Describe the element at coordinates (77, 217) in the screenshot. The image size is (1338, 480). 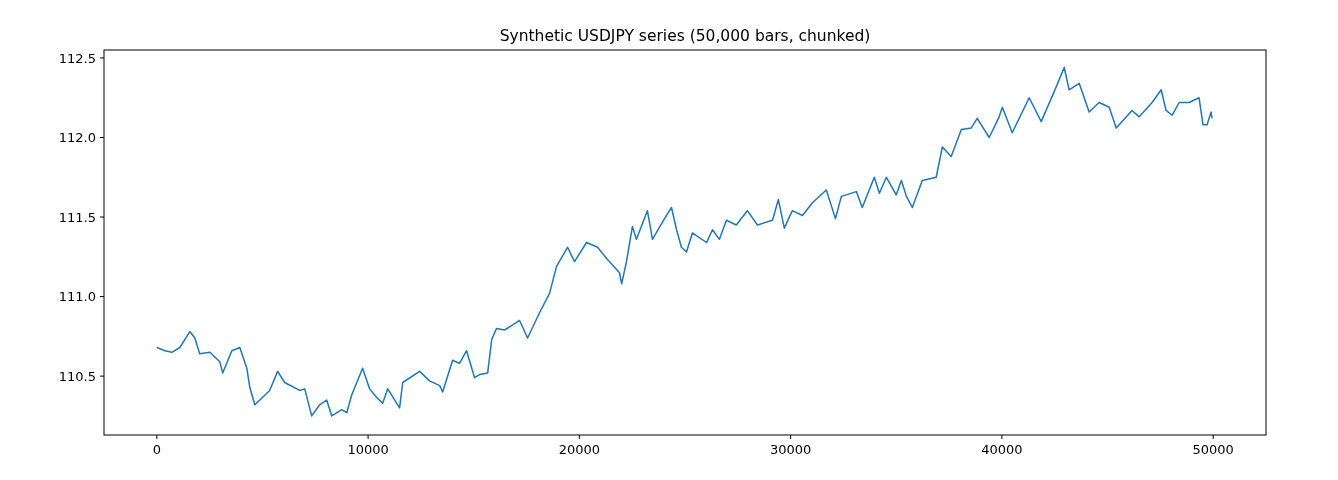
I see `y-tick-label: 111.5` at that location.